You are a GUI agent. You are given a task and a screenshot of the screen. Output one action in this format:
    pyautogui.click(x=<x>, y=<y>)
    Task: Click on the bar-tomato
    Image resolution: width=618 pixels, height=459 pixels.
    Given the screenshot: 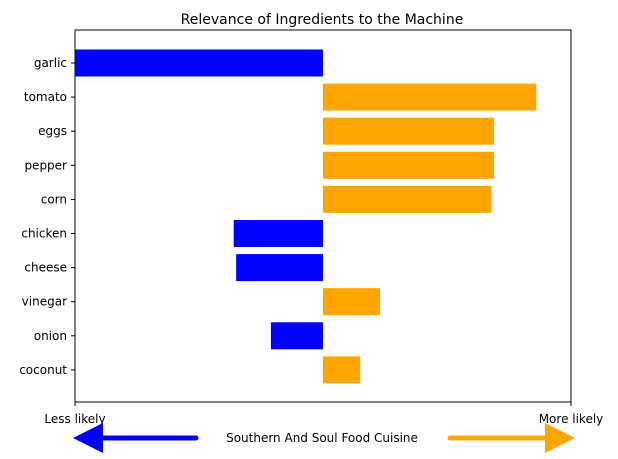 What is the action you would take?
    pyautogui.click(x=430, y=97)
    